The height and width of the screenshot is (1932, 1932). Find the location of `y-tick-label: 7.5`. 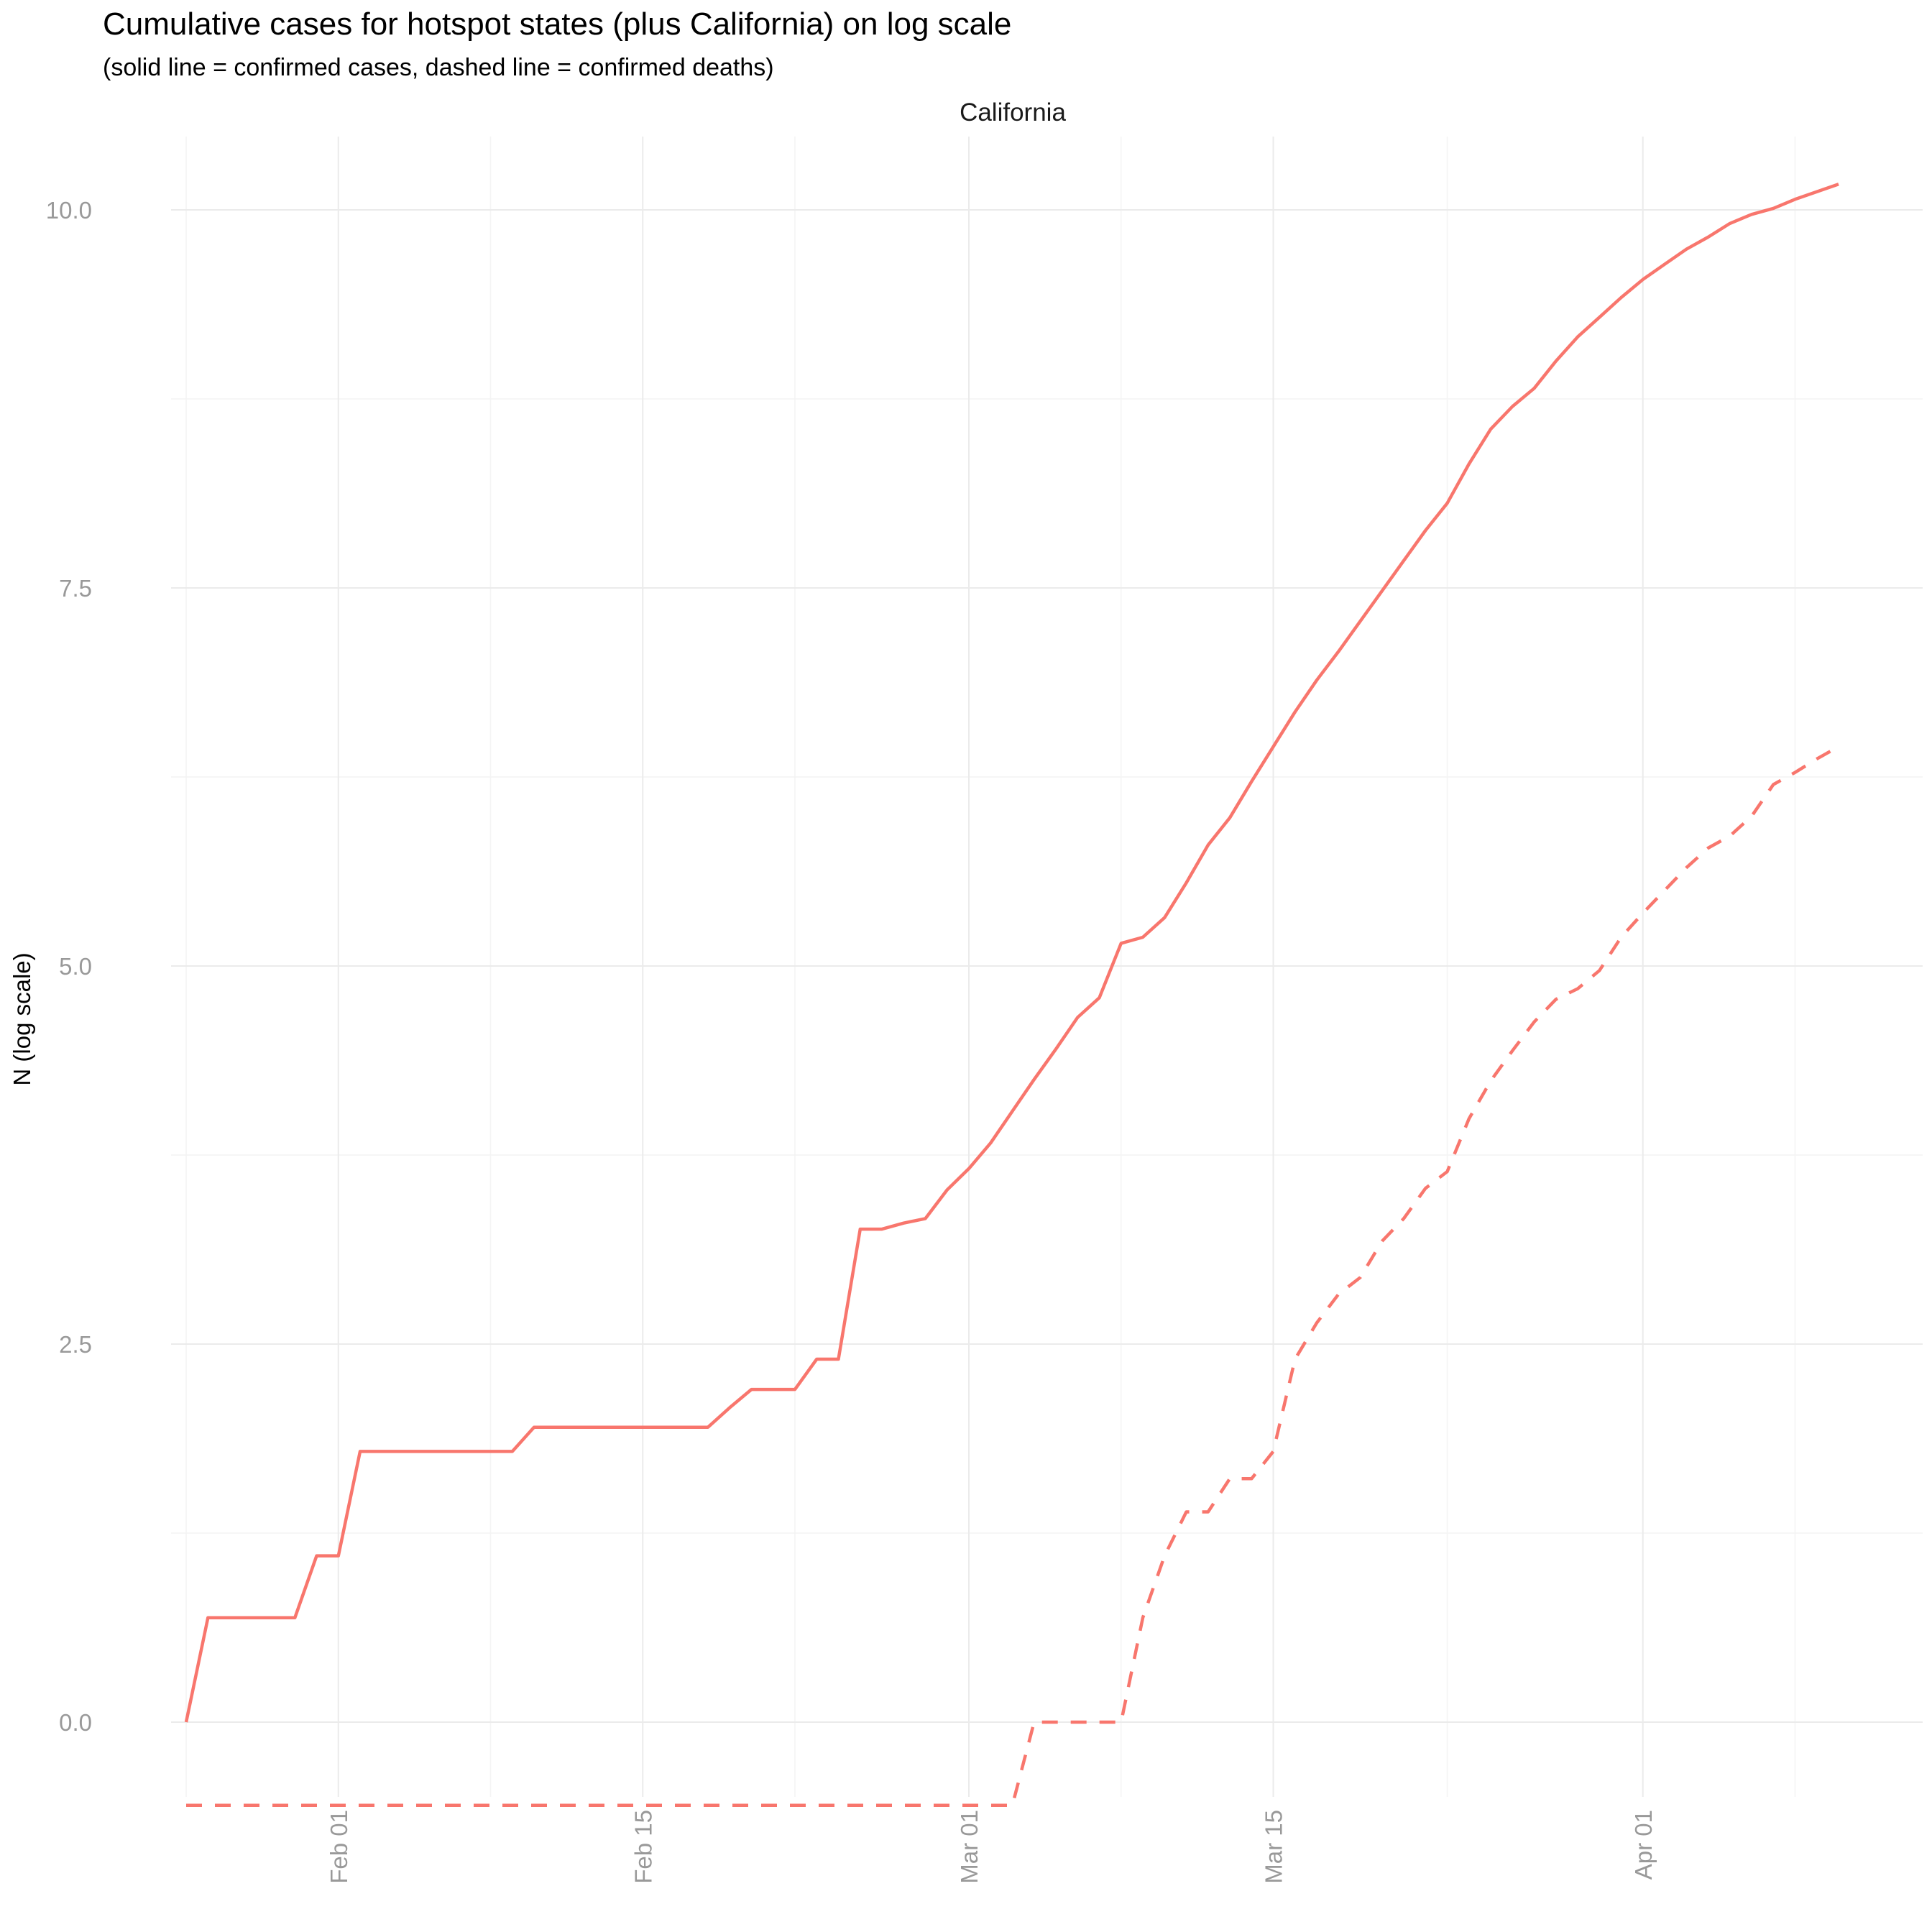

y-tick-label: 7.5 is located at coordinates (75, 588).